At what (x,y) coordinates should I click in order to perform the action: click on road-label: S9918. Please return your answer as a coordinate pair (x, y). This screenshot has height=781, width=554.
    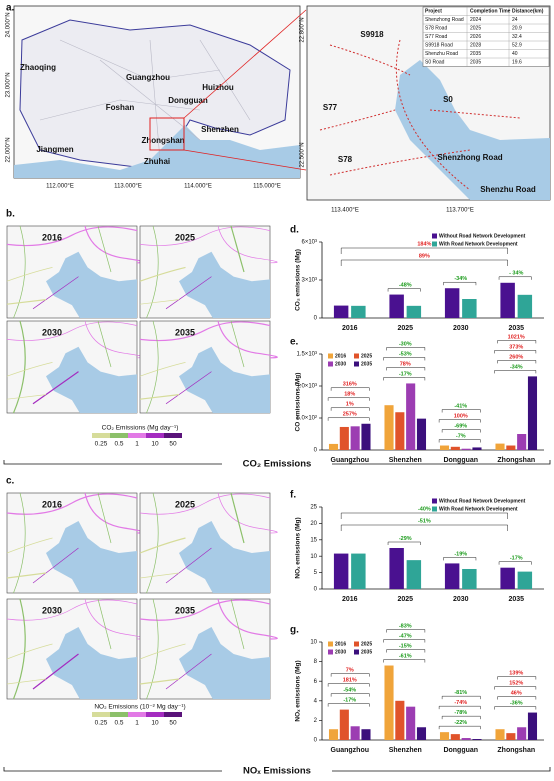
    Looking at the image, I should click on (372, 34).